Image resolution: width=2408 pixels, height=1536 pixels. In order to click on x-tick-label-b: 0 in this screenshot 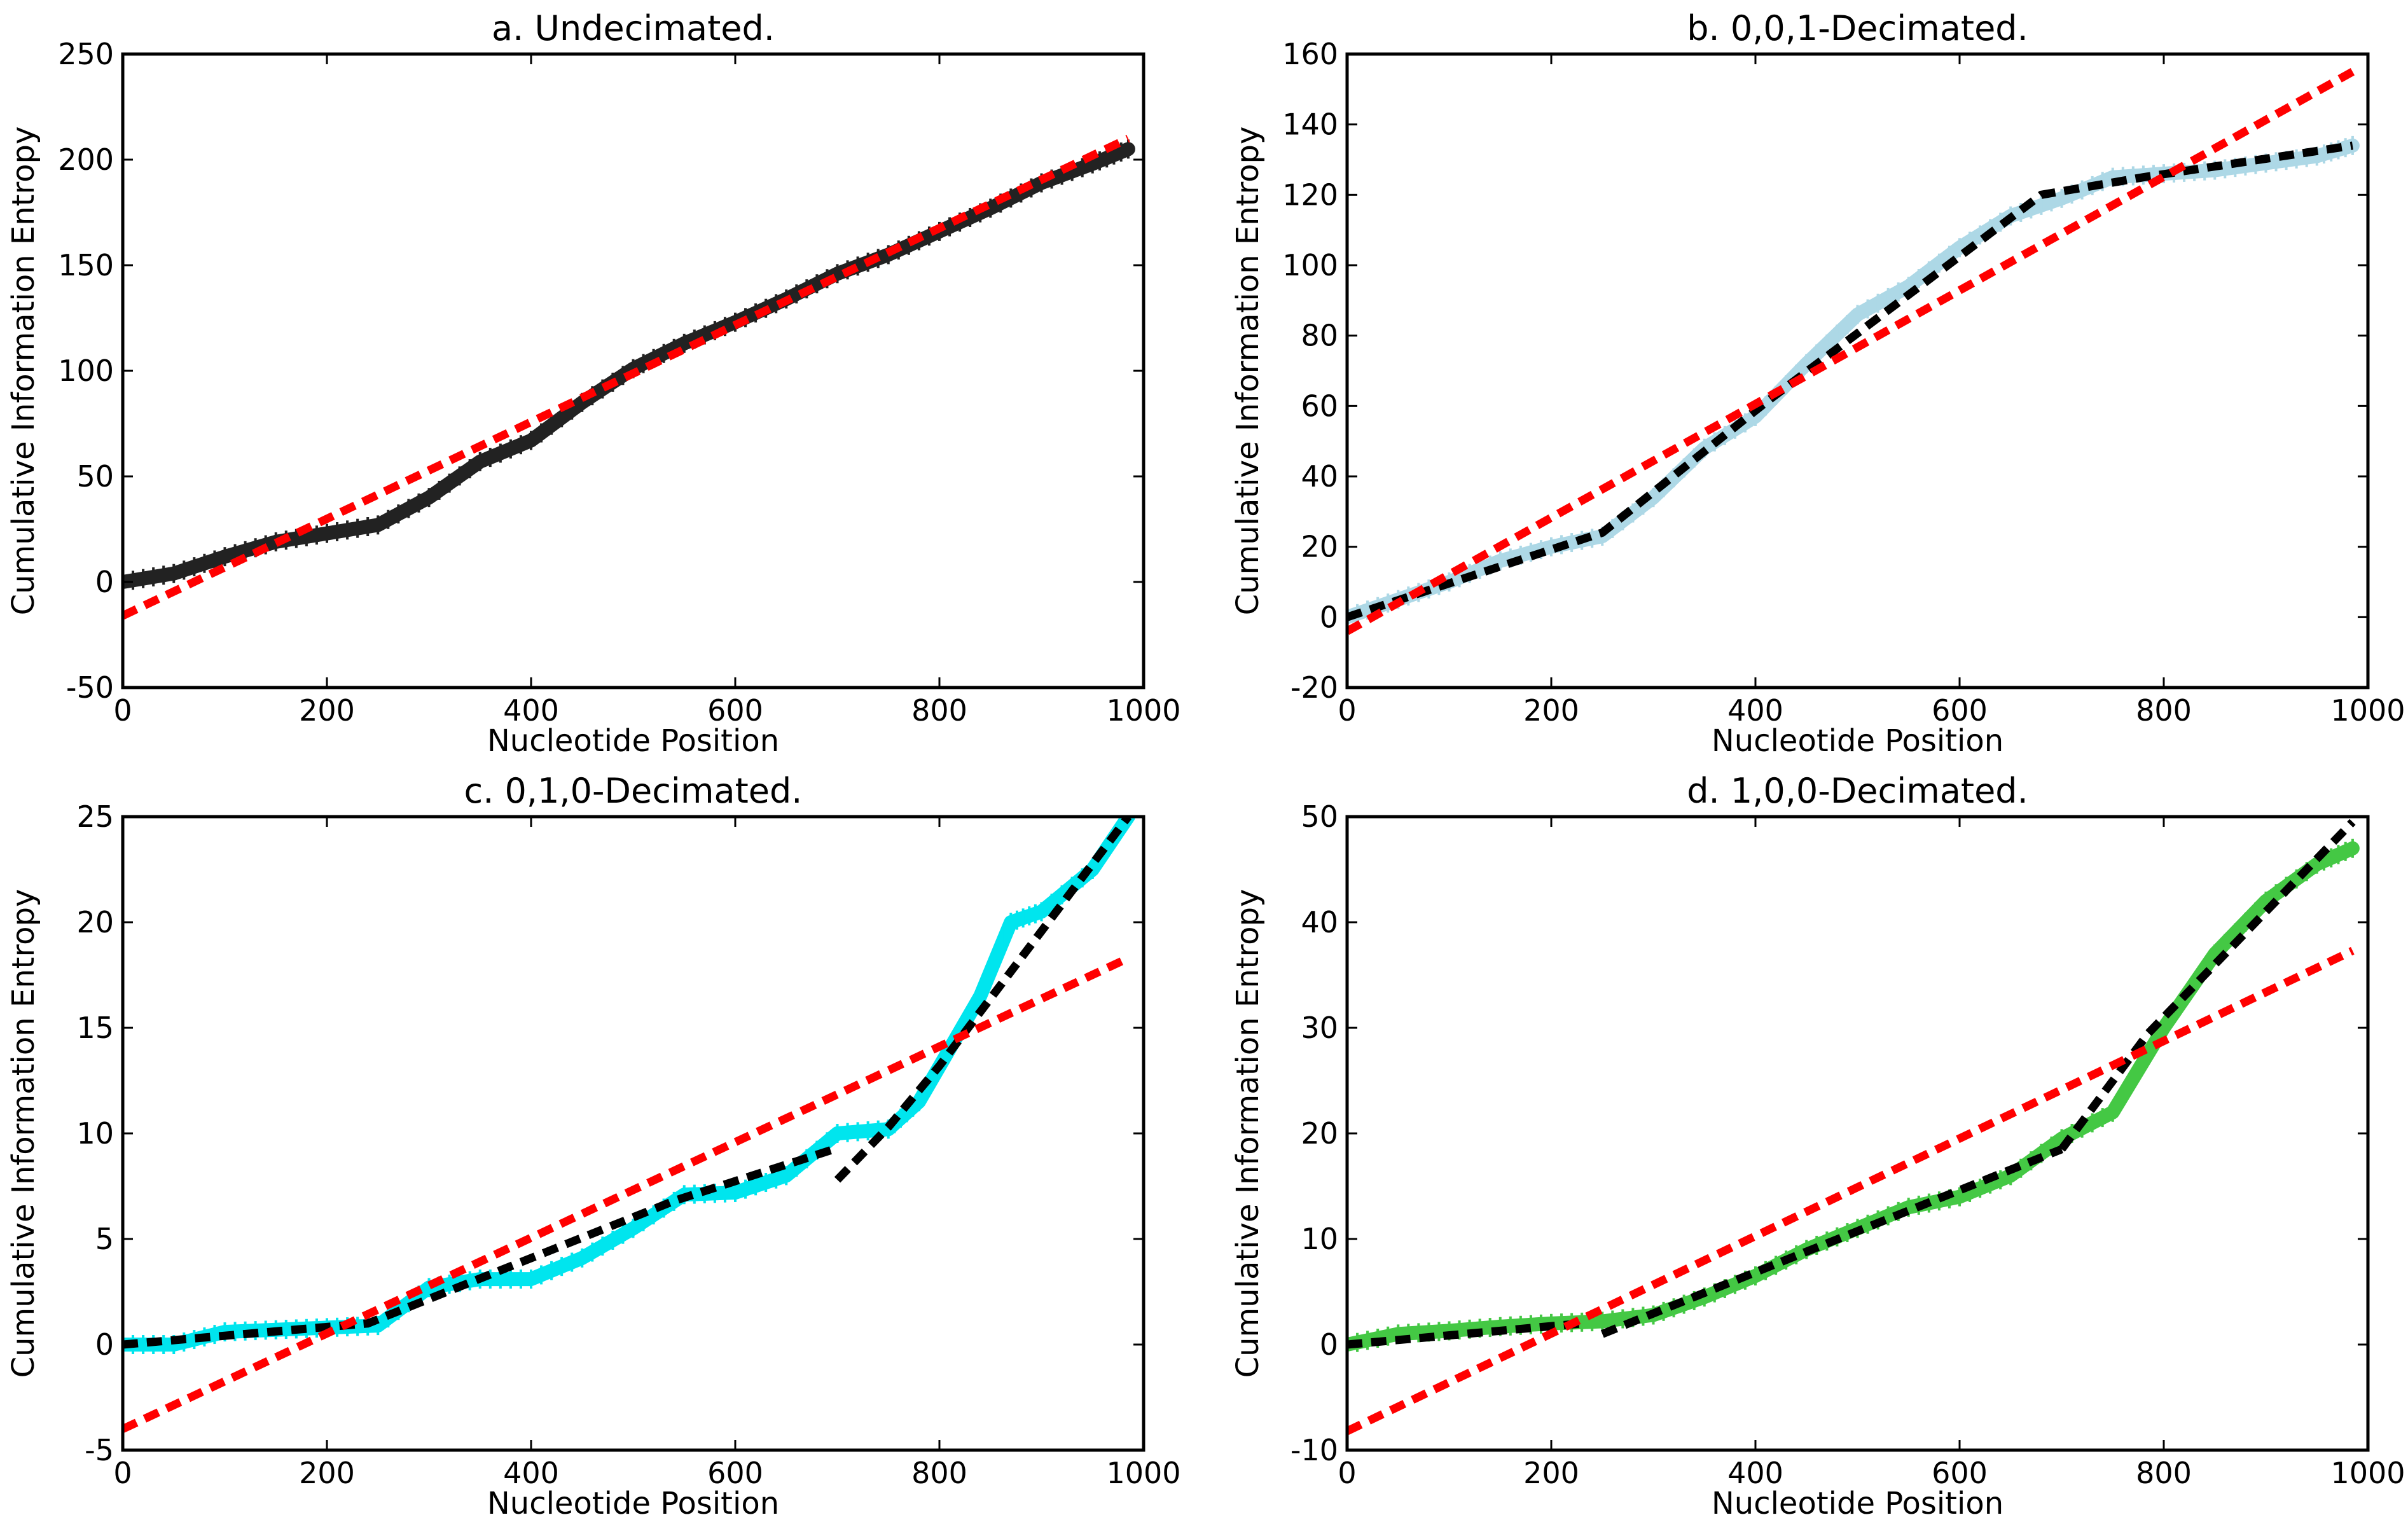, I will do `click(1347, 710)`.